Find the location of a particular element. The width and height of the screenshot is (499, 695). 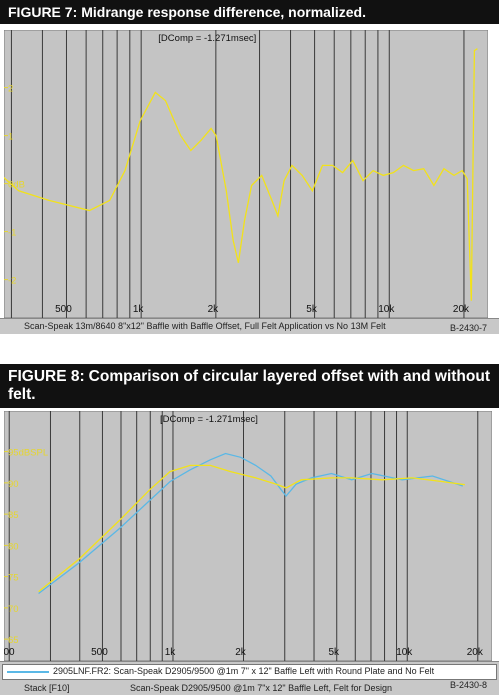

legend-swatch is located at coordinates (28, 672).